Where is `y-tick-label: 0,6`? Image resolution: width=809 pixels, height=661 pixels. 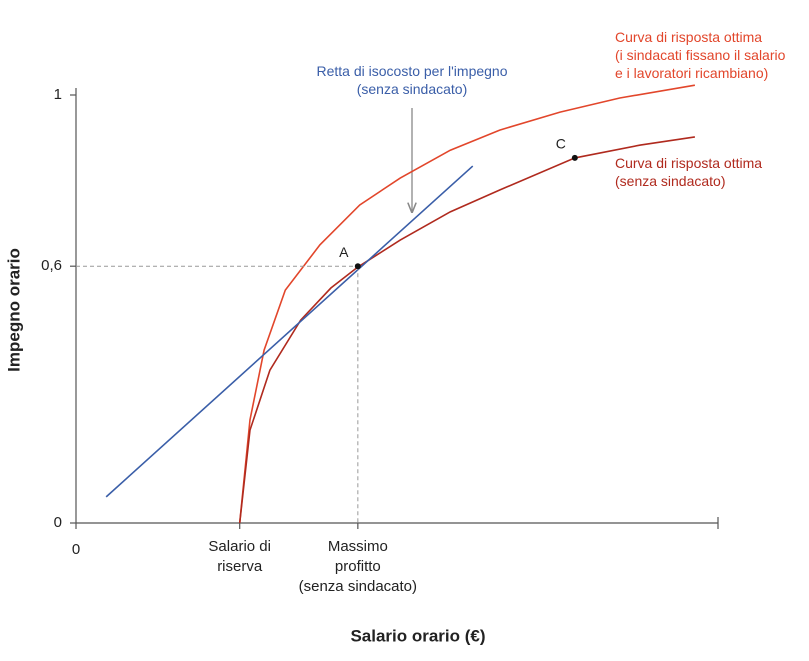 y-tick-label: 0,6 is located at coordinates (51, 265).